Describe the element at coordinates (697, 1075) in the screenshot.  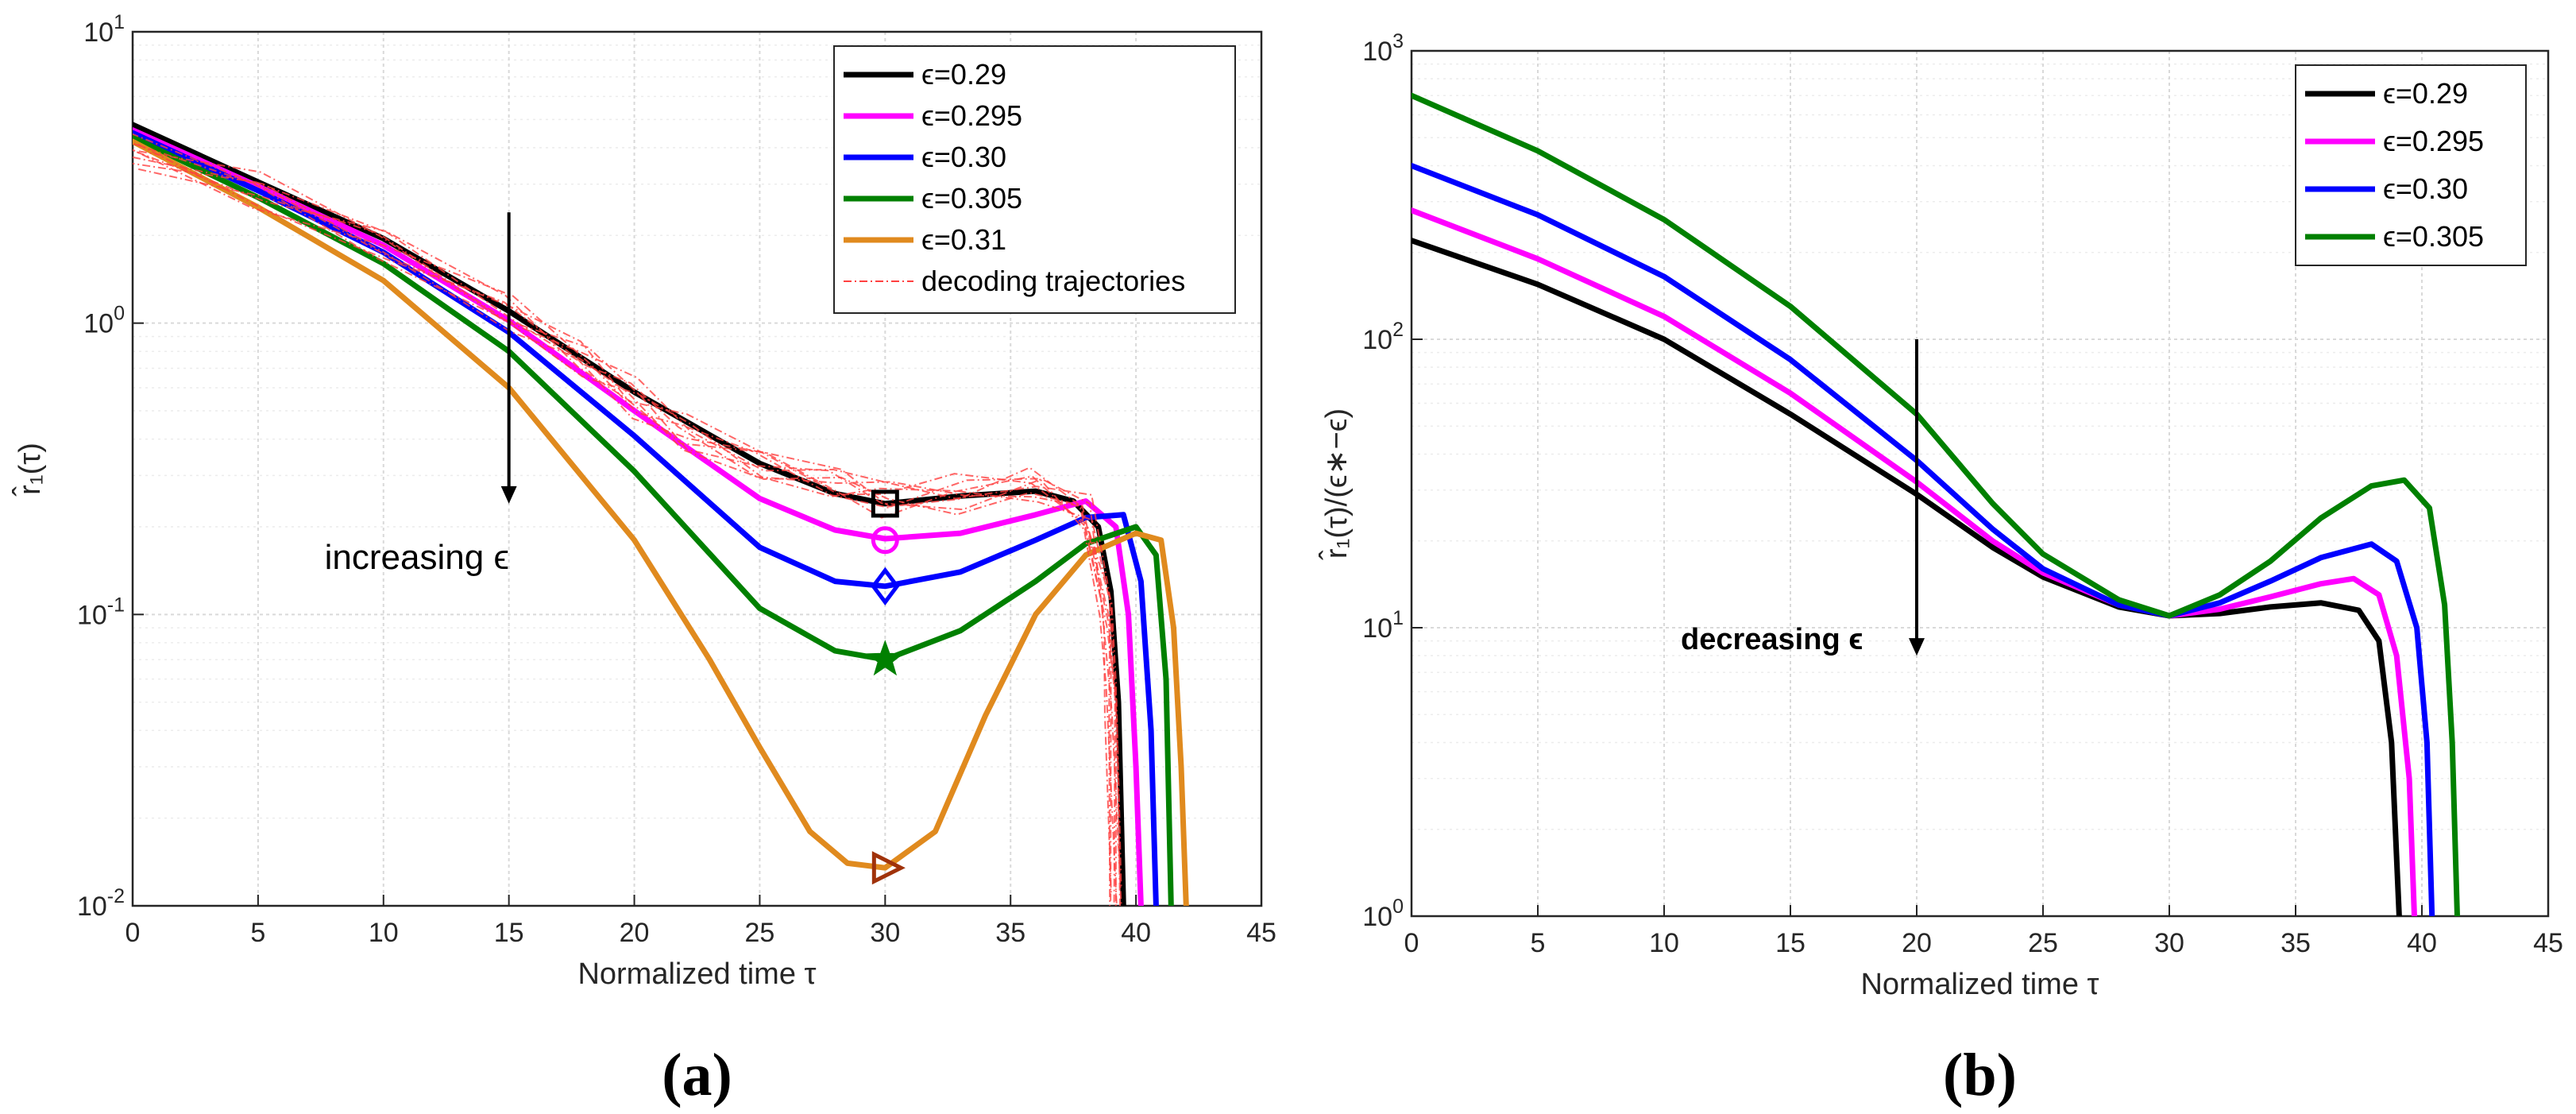
I see `panel-label: (a)` at that location.